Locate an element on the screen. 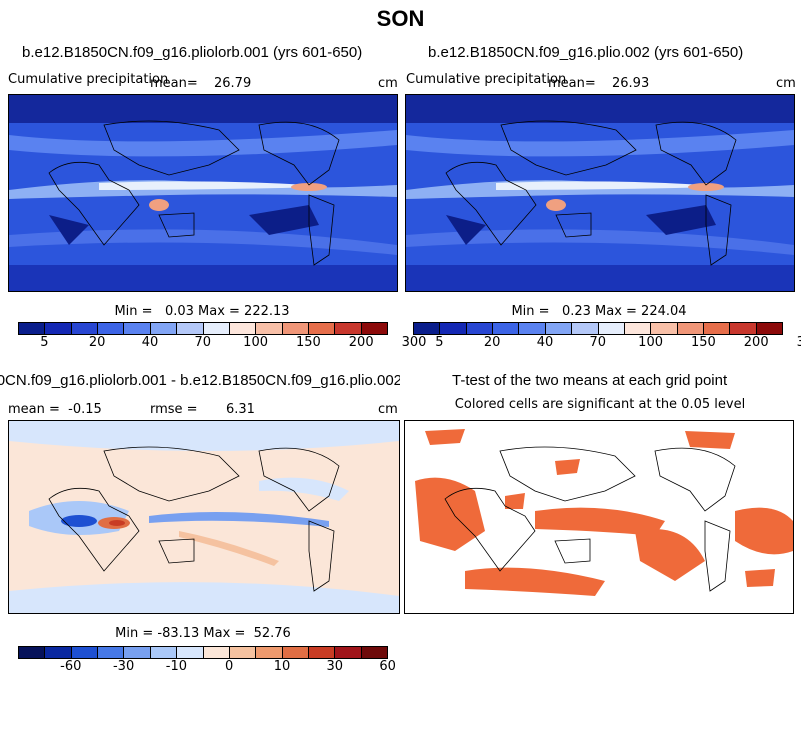 The height and width of the screenshot is (733, 801). panel2-unit: cm is located at coordinates (786, 83).